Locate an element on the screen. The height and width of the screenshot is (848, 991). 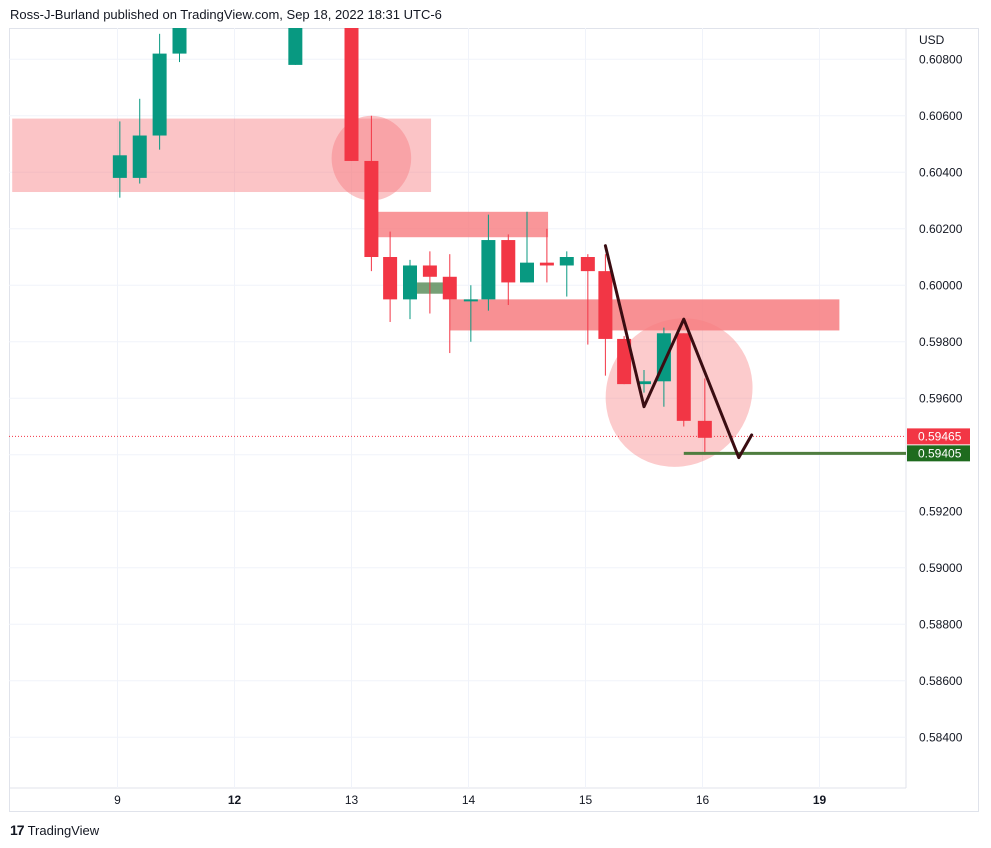
brand-name: TradingView is located at coordinates (63, 830).